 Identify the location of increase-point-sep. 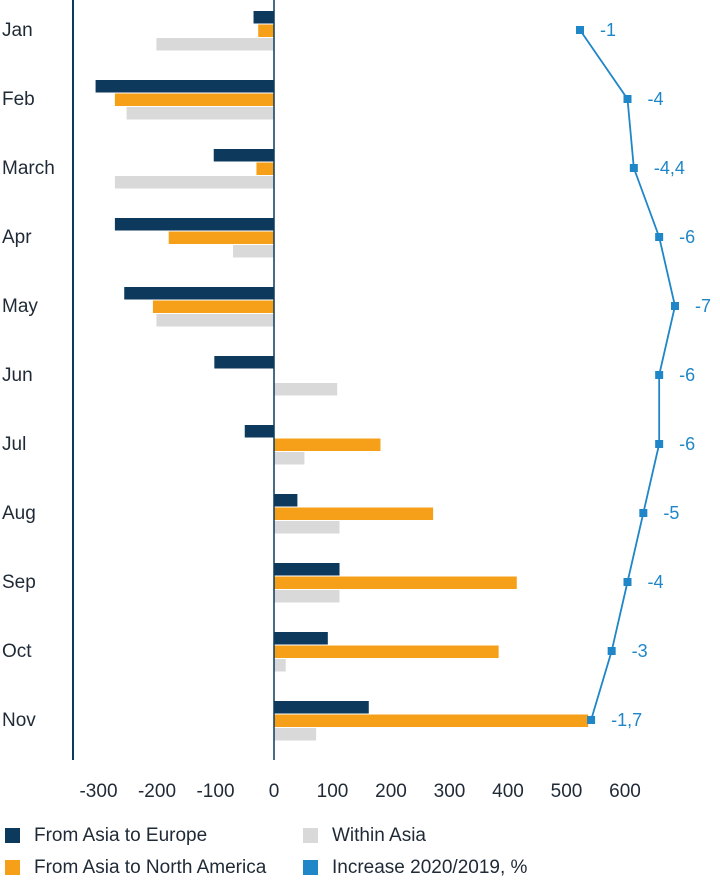
(627, 582).